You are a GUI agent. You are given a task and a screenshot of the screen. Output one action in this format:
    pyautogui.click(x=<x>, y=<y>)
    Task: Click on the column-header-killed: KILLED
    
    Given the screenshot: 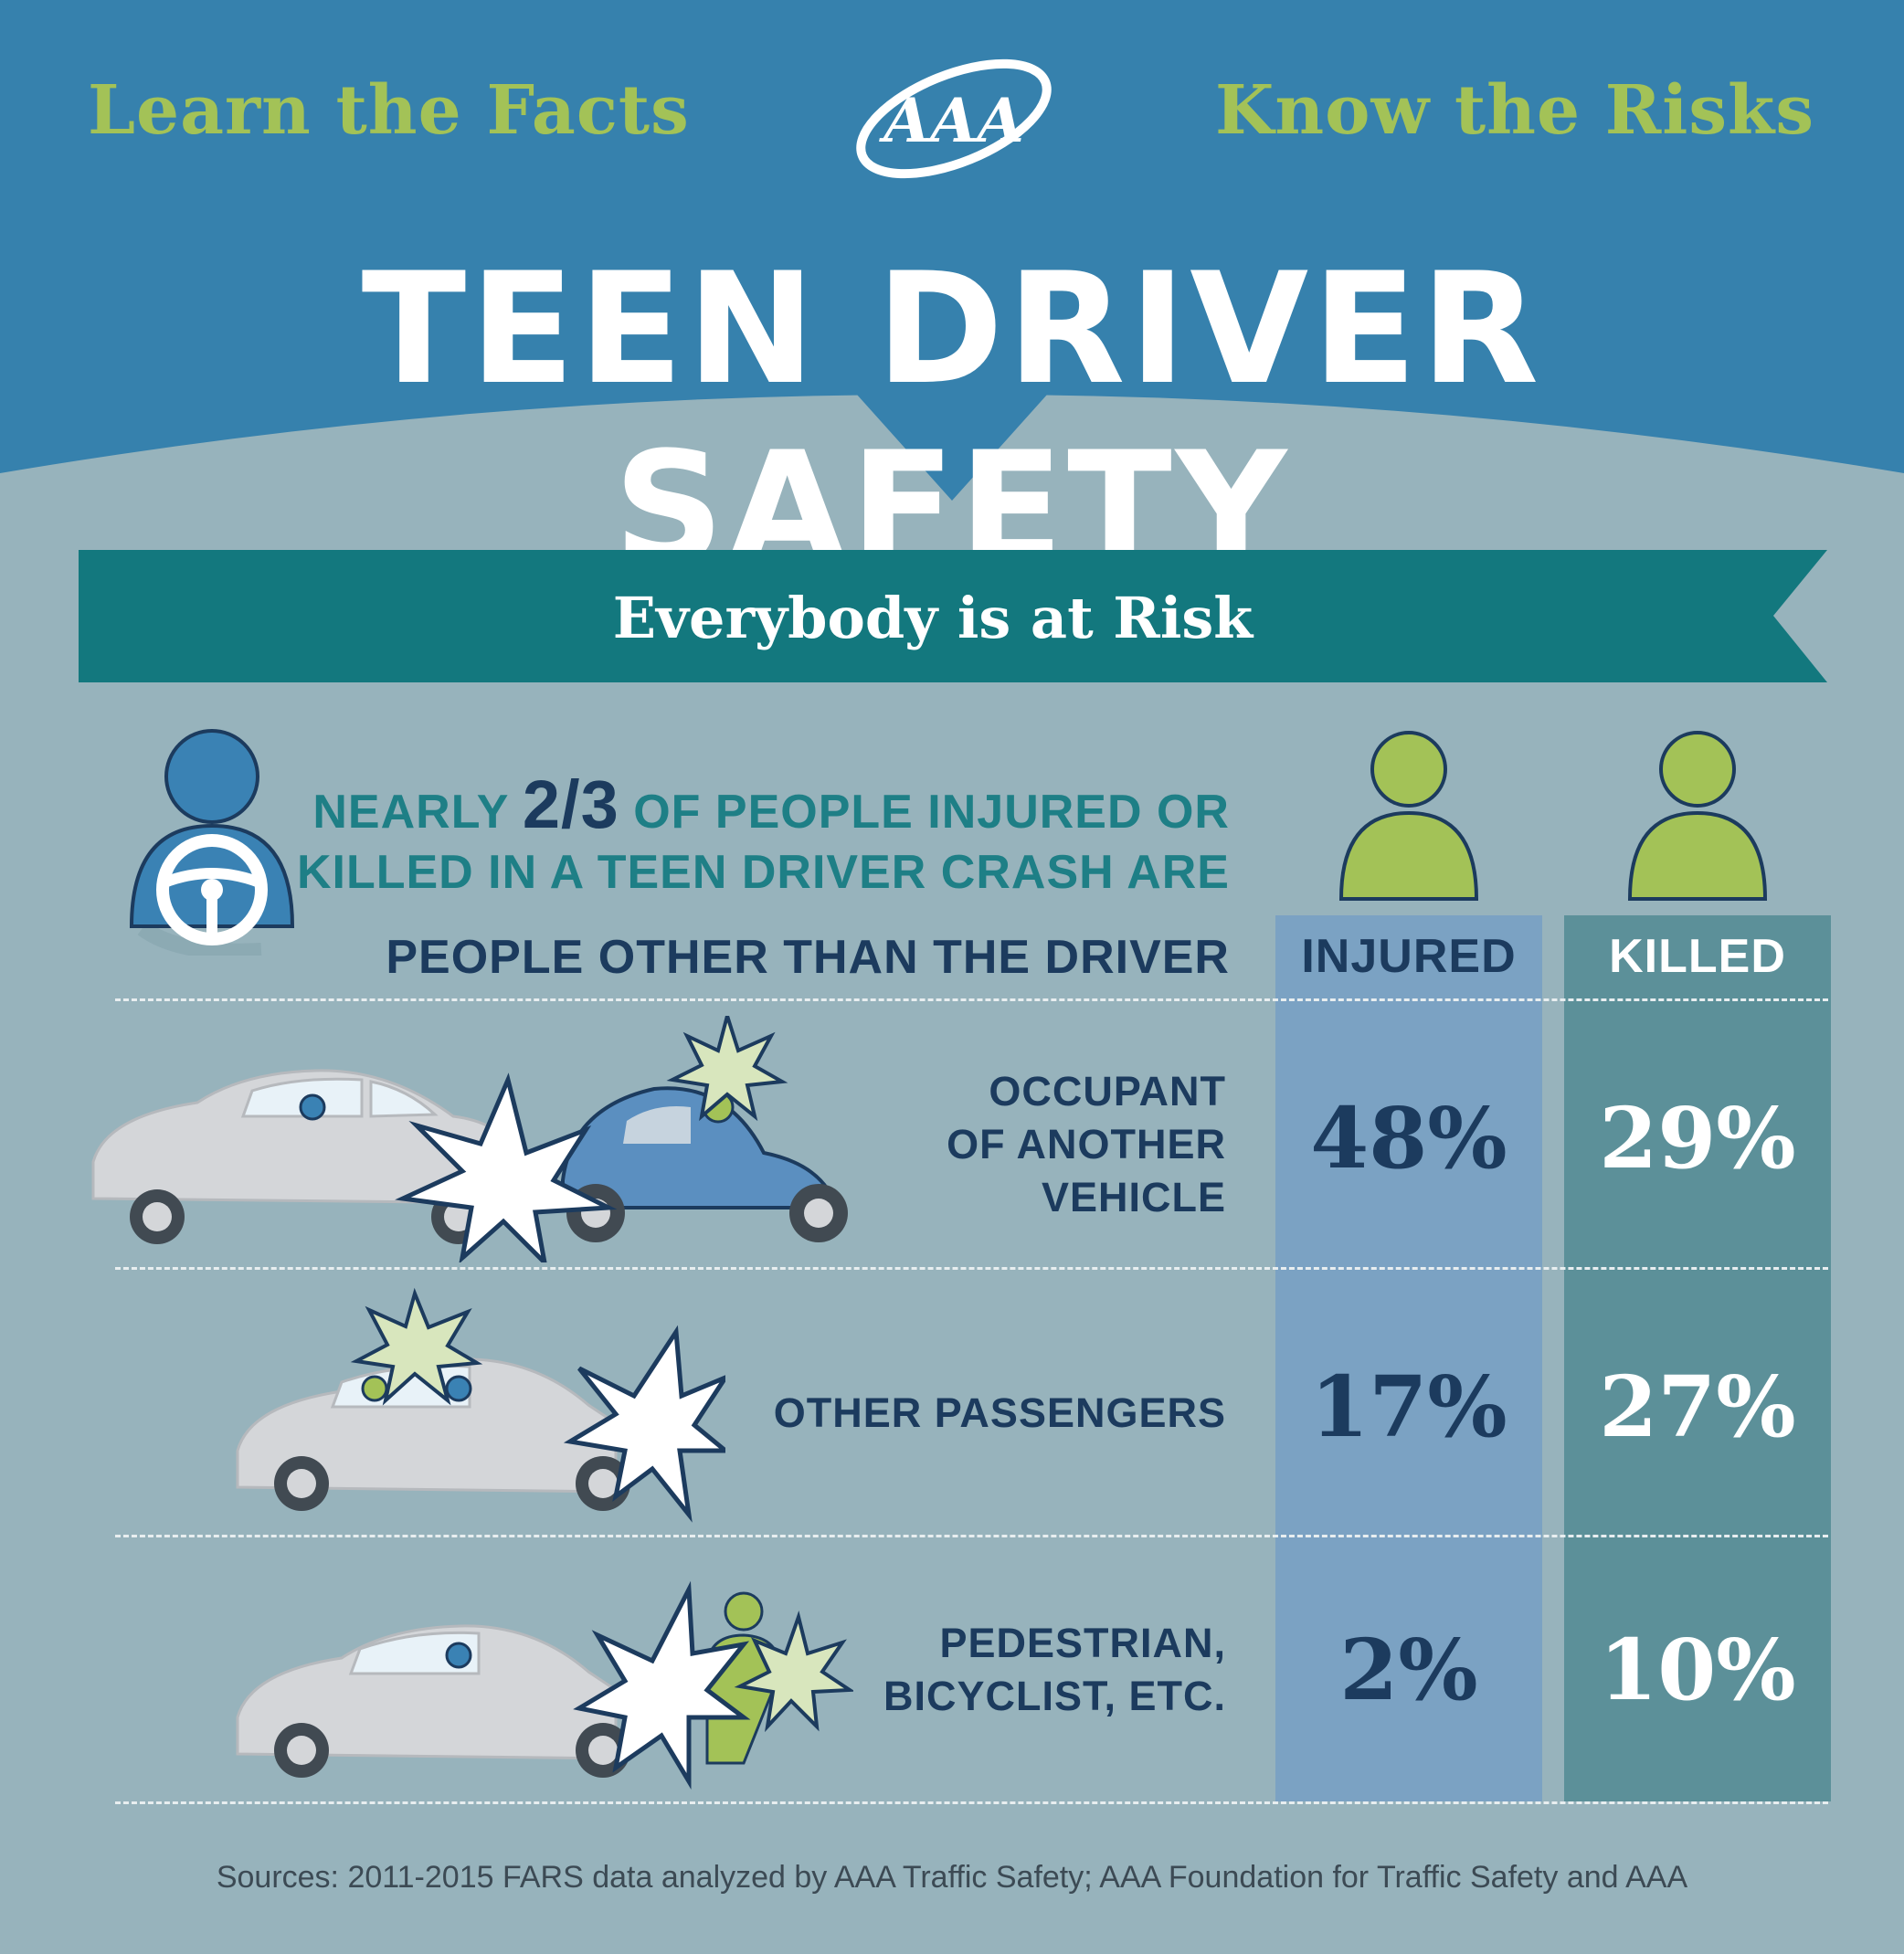 What is the action you would take?
    pyautogui.click(x=1698, y=956)
    